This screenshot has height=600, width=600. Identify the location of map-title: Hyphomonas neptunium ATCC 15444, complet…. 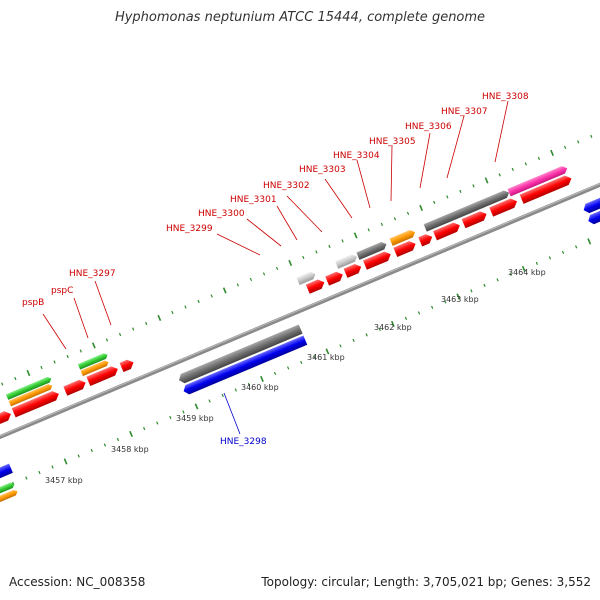
(300, 17).